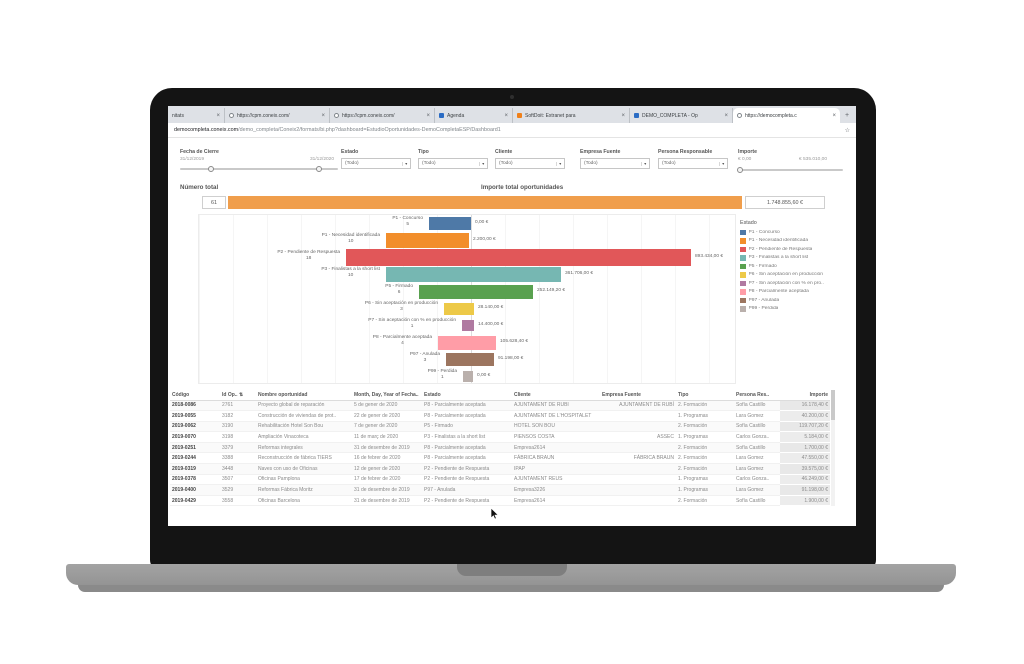 The width and height of the screenshot is (1024, 664). I want to click on dropdown-value: (Todo), so click(669, 163).